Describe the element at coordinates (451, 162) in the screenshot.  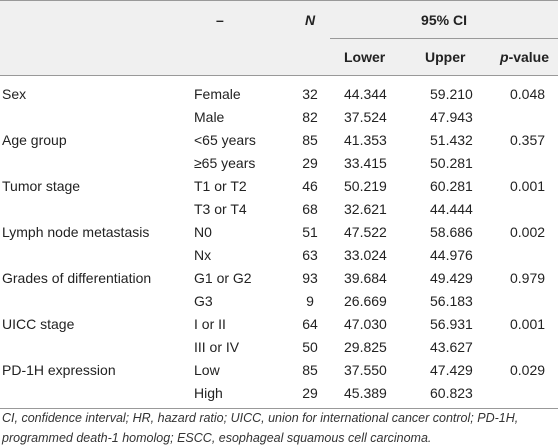
I see `cell: 50.281` at that location.